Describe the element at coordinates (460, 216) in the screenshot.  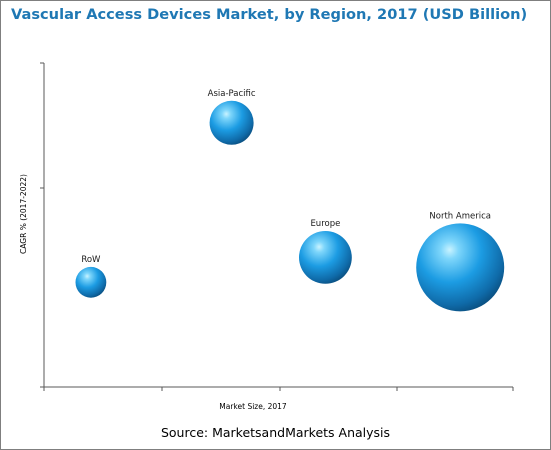
I see `bubble-label-north-america: North America` at that location.